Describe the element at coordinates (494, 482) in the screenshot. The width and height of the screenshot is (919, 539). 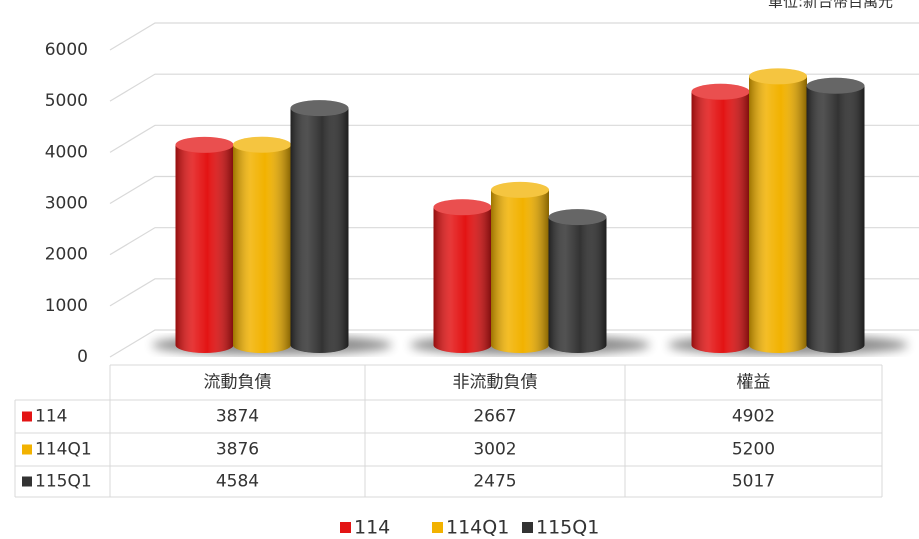
I see `table-cell: 2475` at that location.